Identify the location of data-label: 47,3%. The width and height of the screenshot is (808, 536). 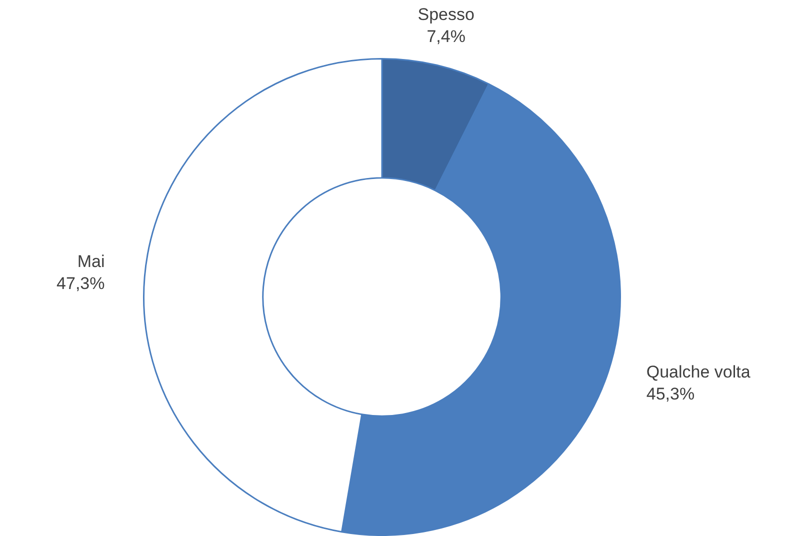
(80, 284).